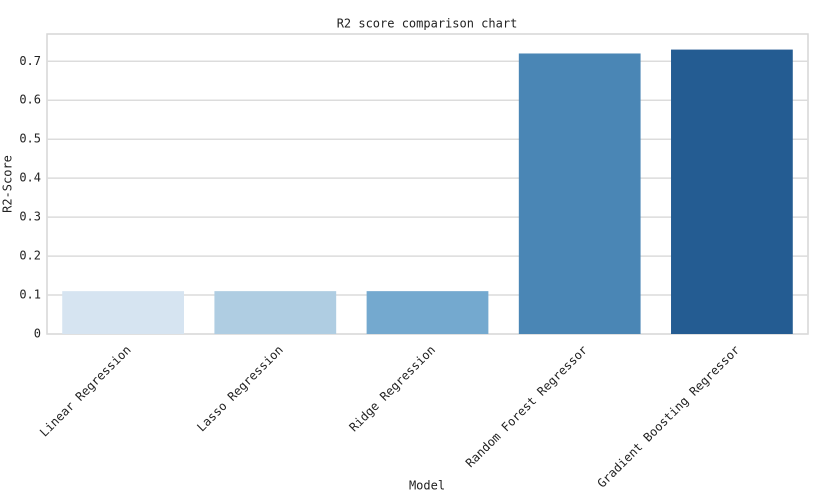  What do you see at coordinates (37, 334) in the screenshot?
I see `y-tick-label: 0` at bounding box center [37, 334].